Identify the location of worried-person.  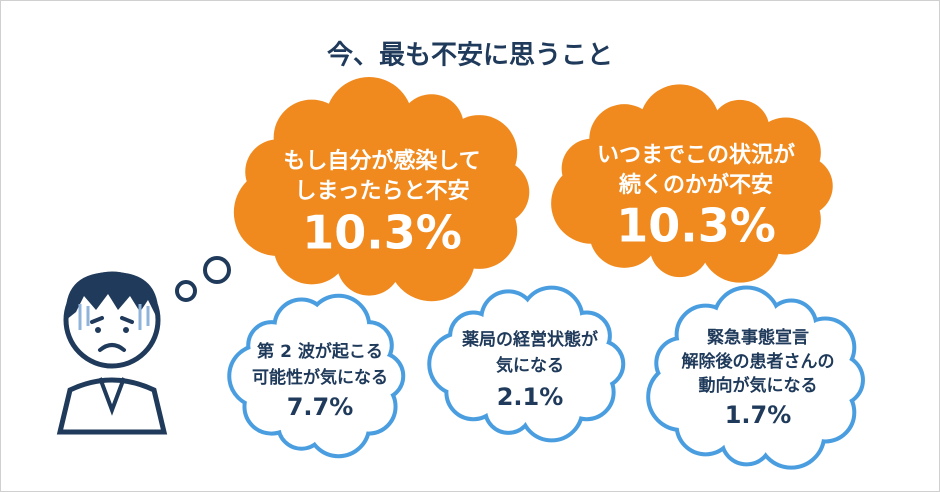
(112, 353).